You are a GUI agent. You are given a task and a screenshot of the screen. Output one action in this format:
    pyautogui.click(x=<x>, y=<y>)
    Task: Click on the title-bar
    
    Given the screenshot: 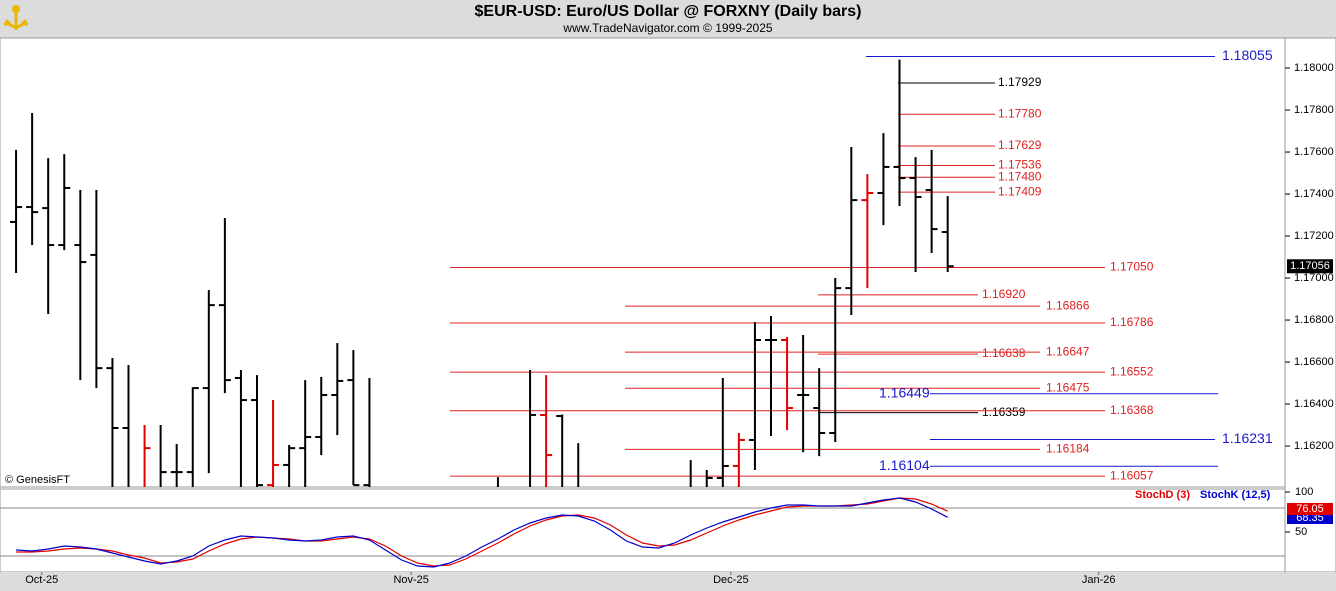 What is the action you would take?
    pyautogui.click(x=668, y=19)
    